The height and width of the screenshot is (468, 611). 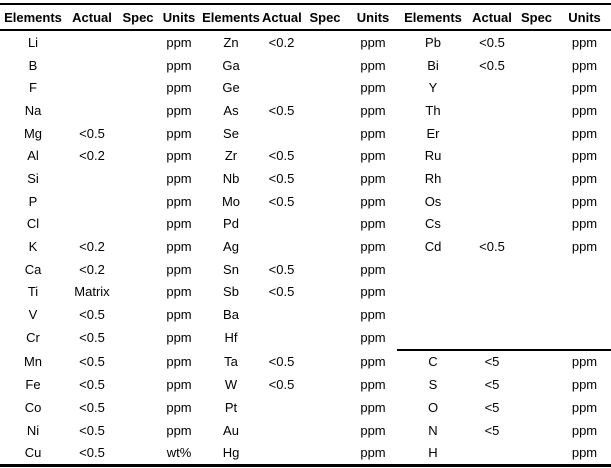 What do you see at coordinates (433, 156) in the screenshot?
I see `element-cell: Ru` at bounding box center [433, 156].